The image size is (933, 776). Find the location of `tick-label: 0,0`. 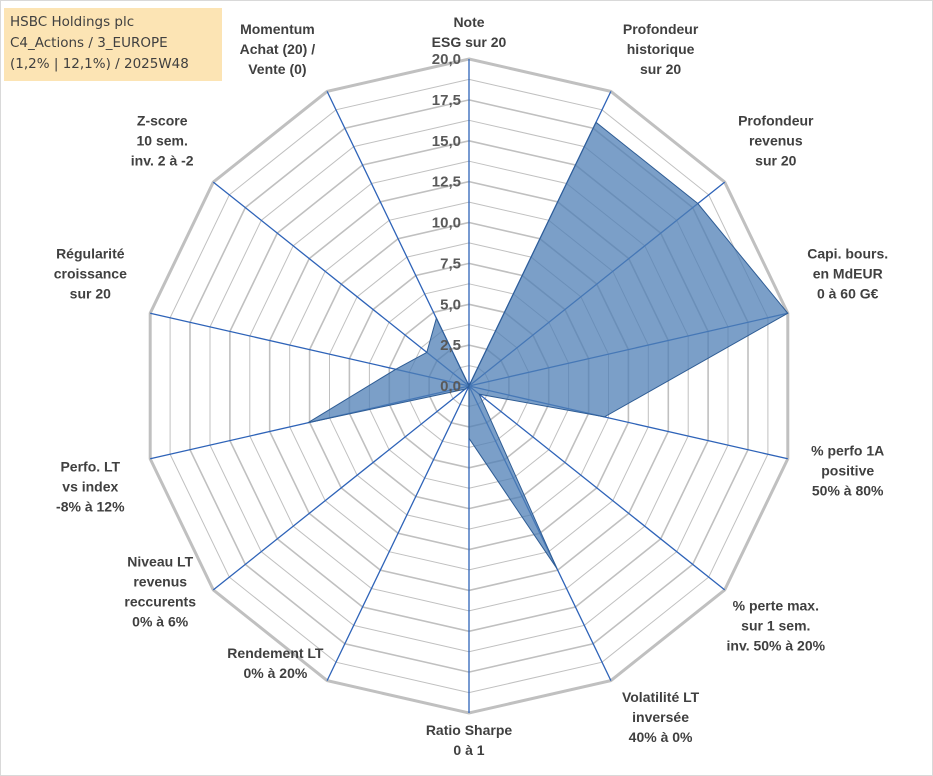

tick-label: 0,0 is located at coordinates (450, 386).